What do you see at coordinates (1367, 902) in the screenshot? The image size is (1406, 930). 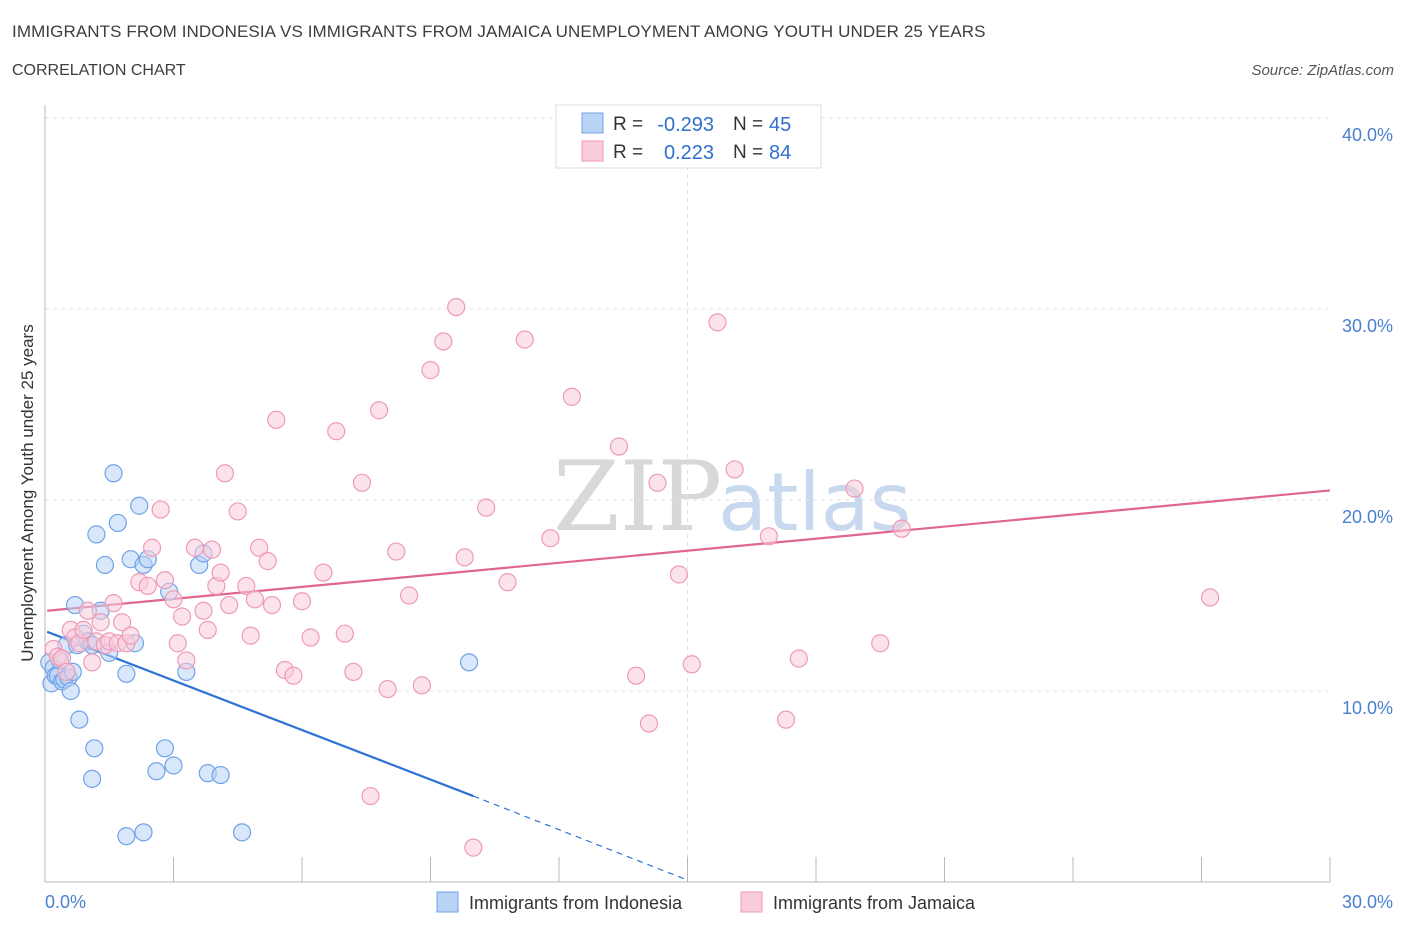 I see `x-tick-label-max: 30.0%` at bounding box center [1367, 902].